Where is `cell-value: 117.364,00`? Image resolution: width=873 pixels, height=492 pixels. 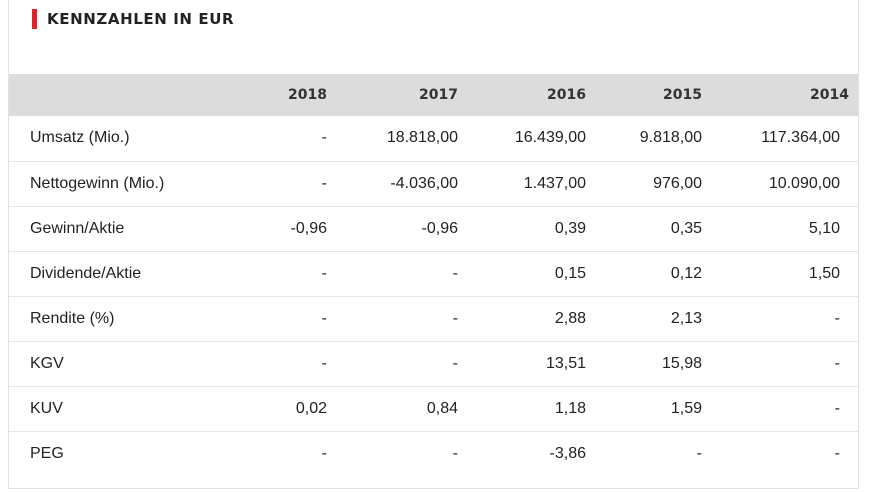 cell-value: 117.364,00 is located at coordinates (800, 138).